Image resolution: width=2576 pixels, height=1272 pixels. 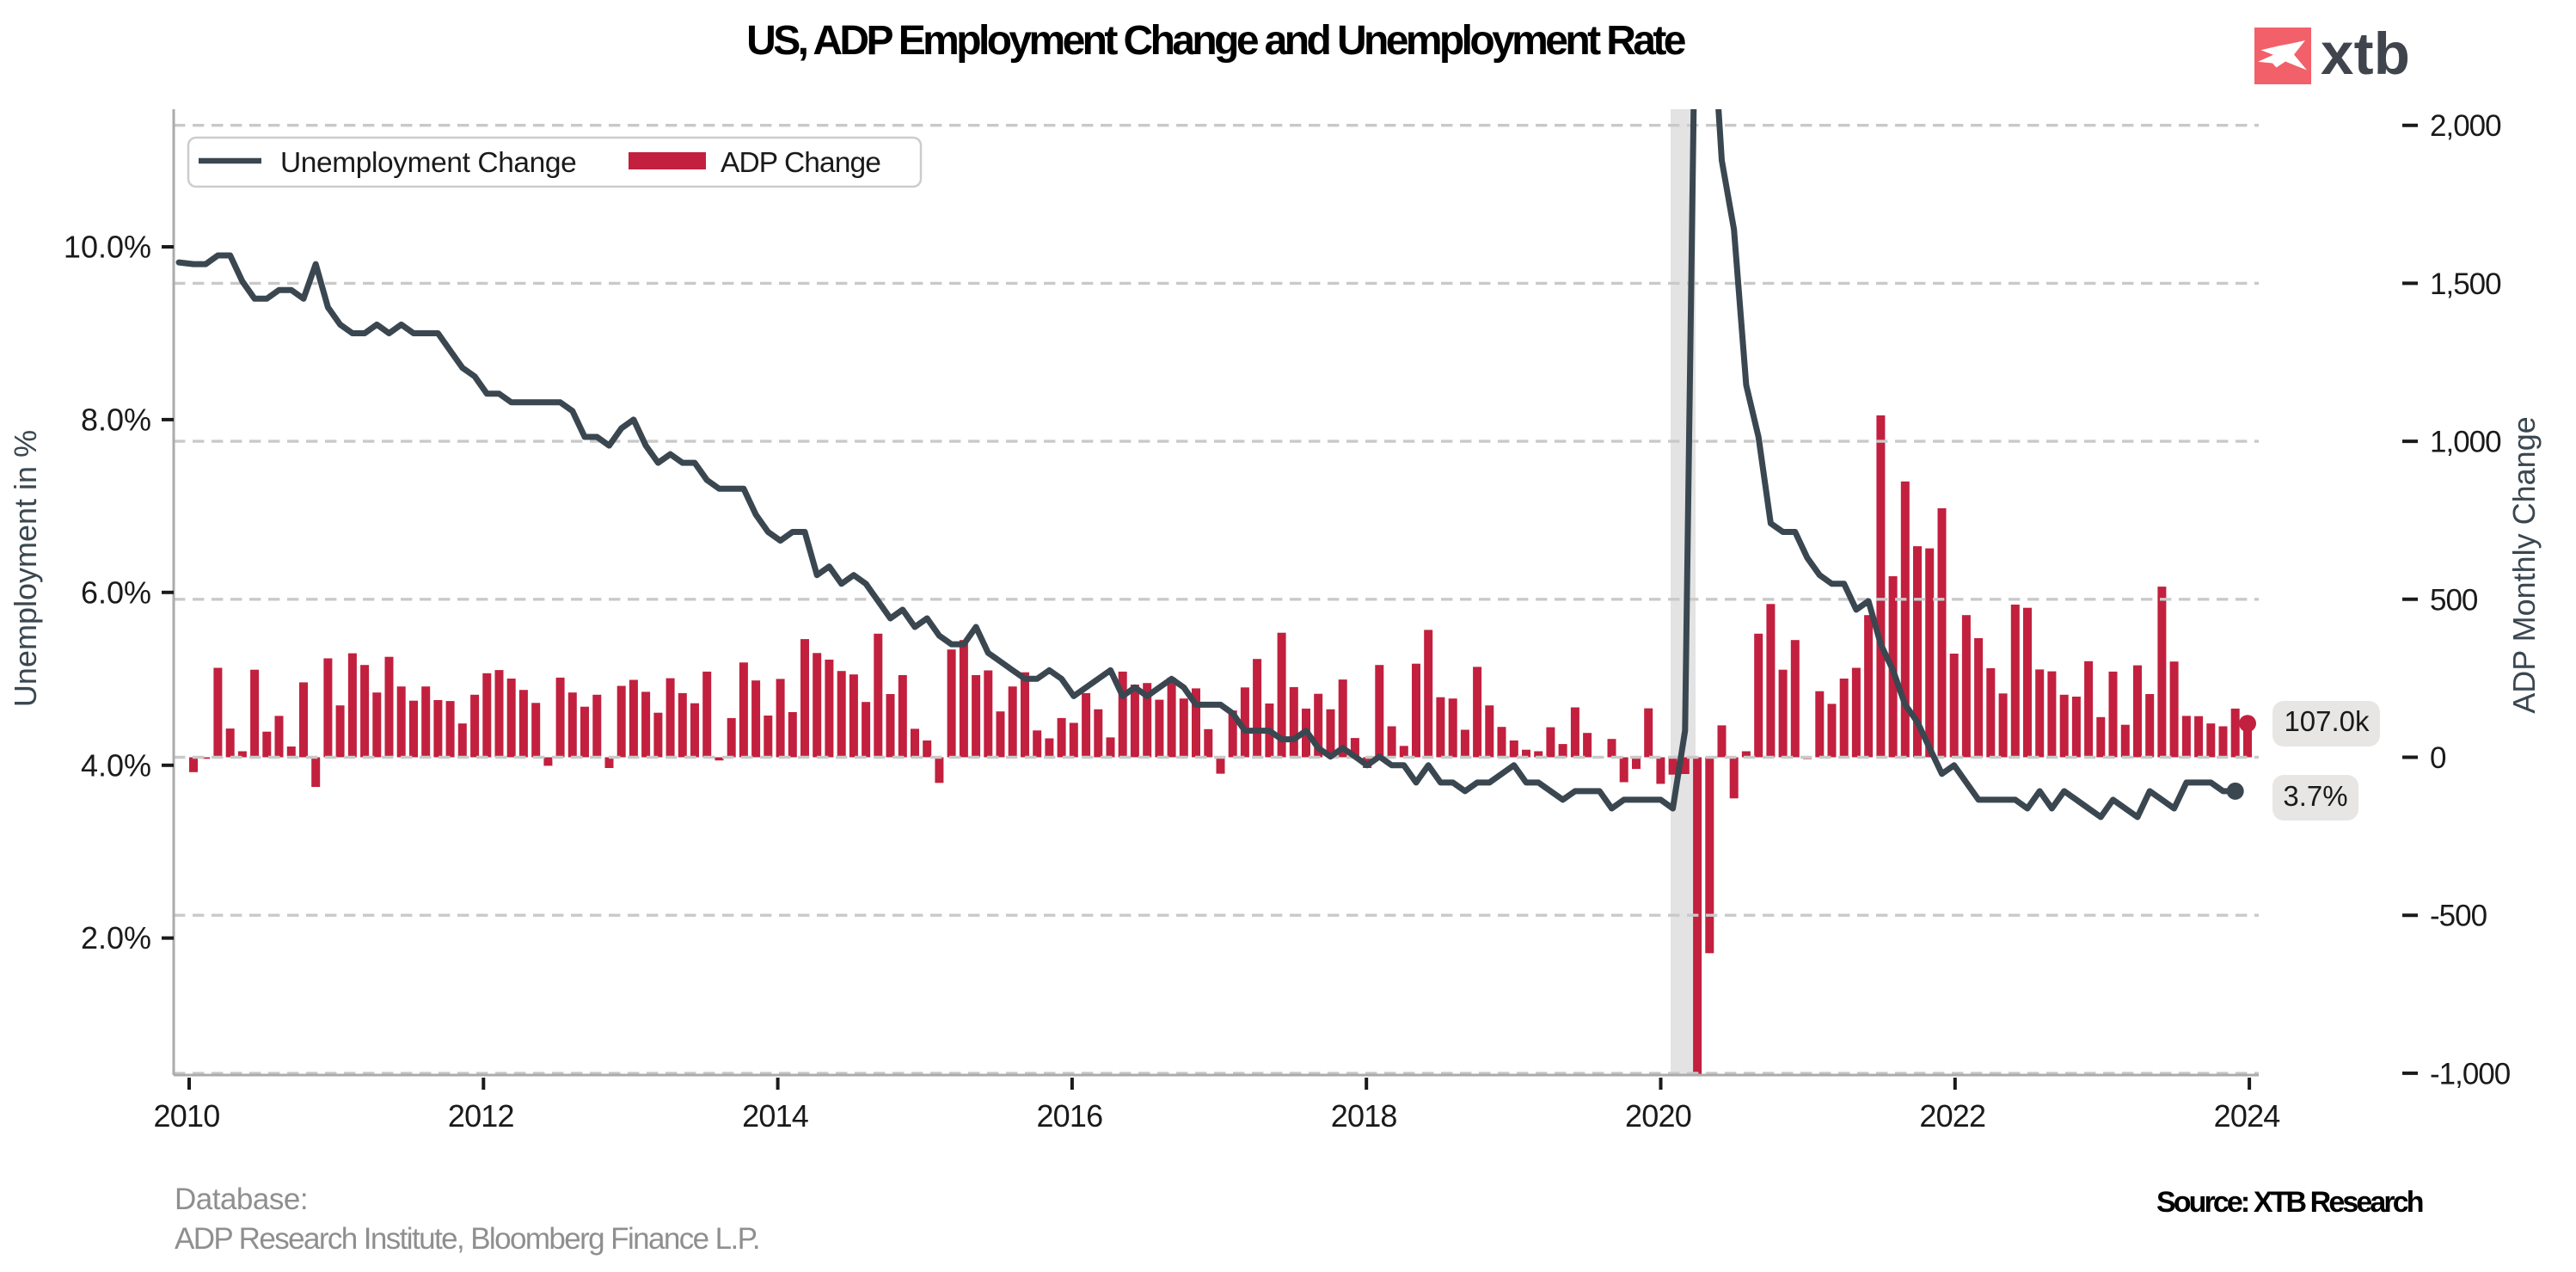 I want to click on svg-text: Unemployment Change, so click(x=428, y=163).